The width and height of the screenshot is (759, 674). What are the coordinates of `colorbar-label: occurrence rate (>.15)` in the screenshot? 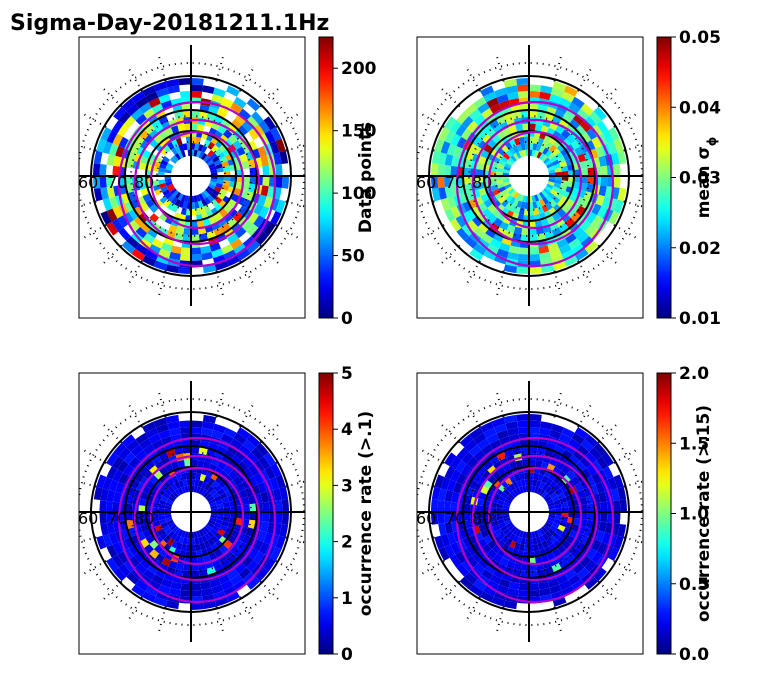 It's located at (704, 513).